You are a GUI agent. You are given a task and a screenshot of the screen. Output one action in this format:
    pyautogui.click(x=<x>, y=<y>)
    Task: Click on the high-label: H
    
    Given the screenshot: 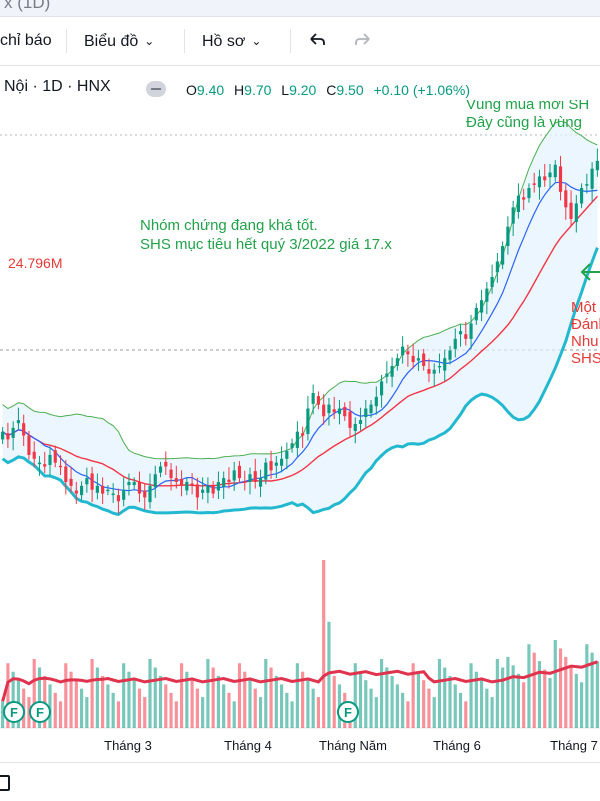 What is the action you would take?
    pyautogui.click(x=239, y=90)
    